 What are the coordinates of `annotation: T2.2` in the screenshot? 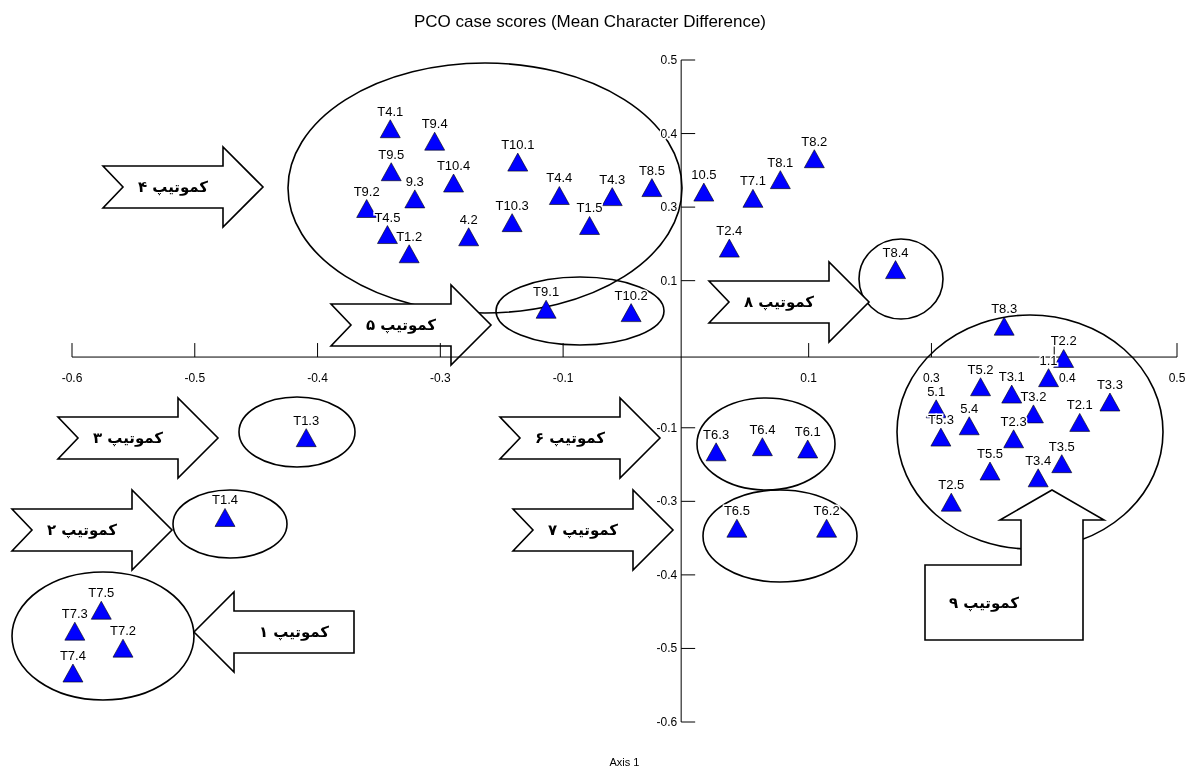 It's located at (1063, 341).